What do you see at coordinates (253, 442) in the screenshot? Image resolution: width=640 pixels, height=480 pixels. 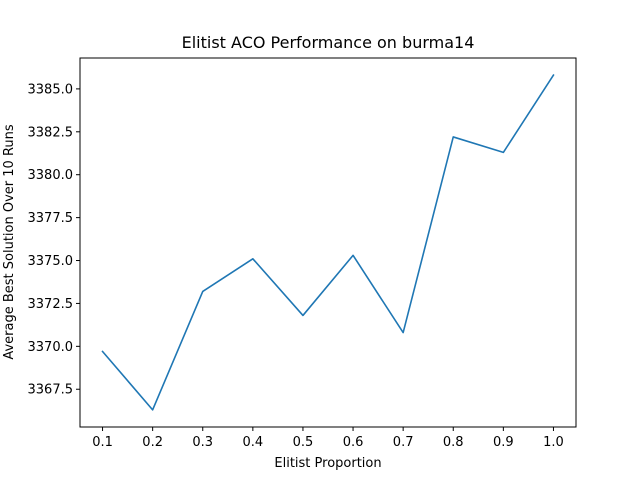 I see `x-tick-label: 0.4` at bounding box center [253, 442].